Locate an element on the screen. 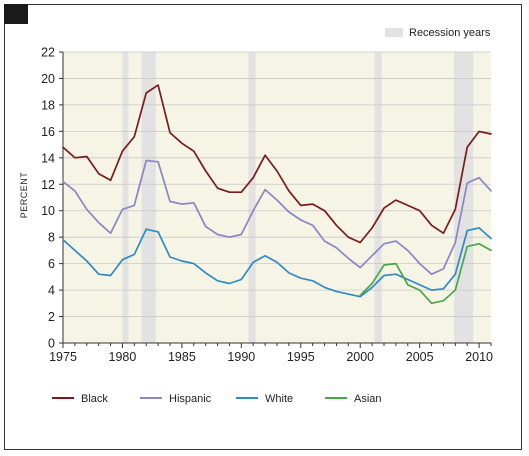 Image resolution: width=529 pixels, height=456 pixels. x-tick-label-2005: 2005 is located at coordinates (420, 357).